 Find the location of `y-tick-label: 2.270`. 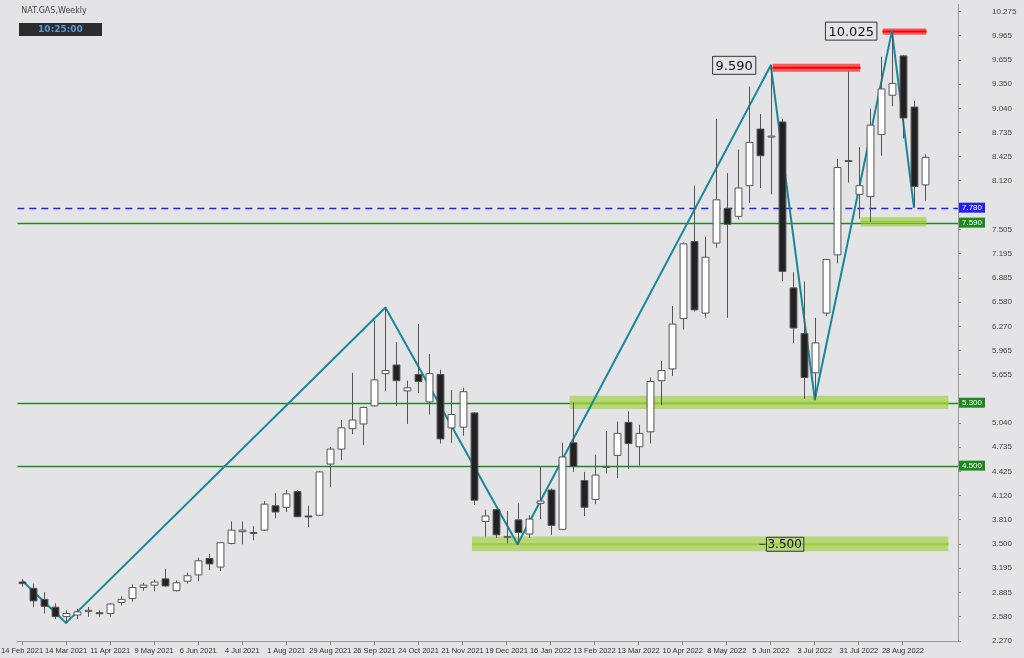

y-tick-label: 2.270 is located at coordinates (1002, 641).